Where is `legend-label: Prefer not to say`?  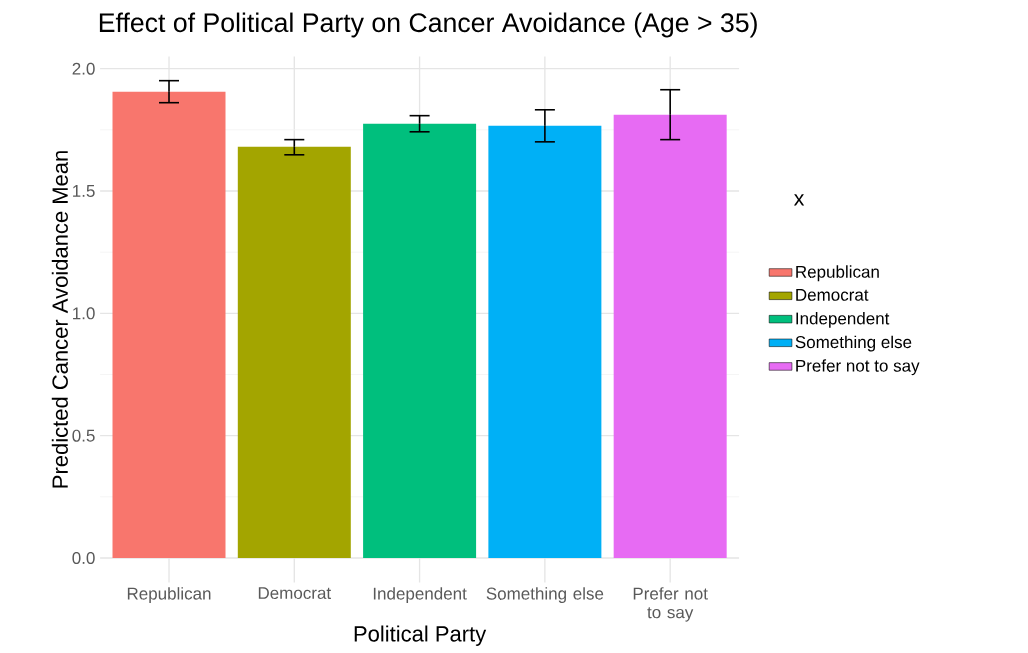
legend-label: Prefer not to say is located at coordinates (858, 367).